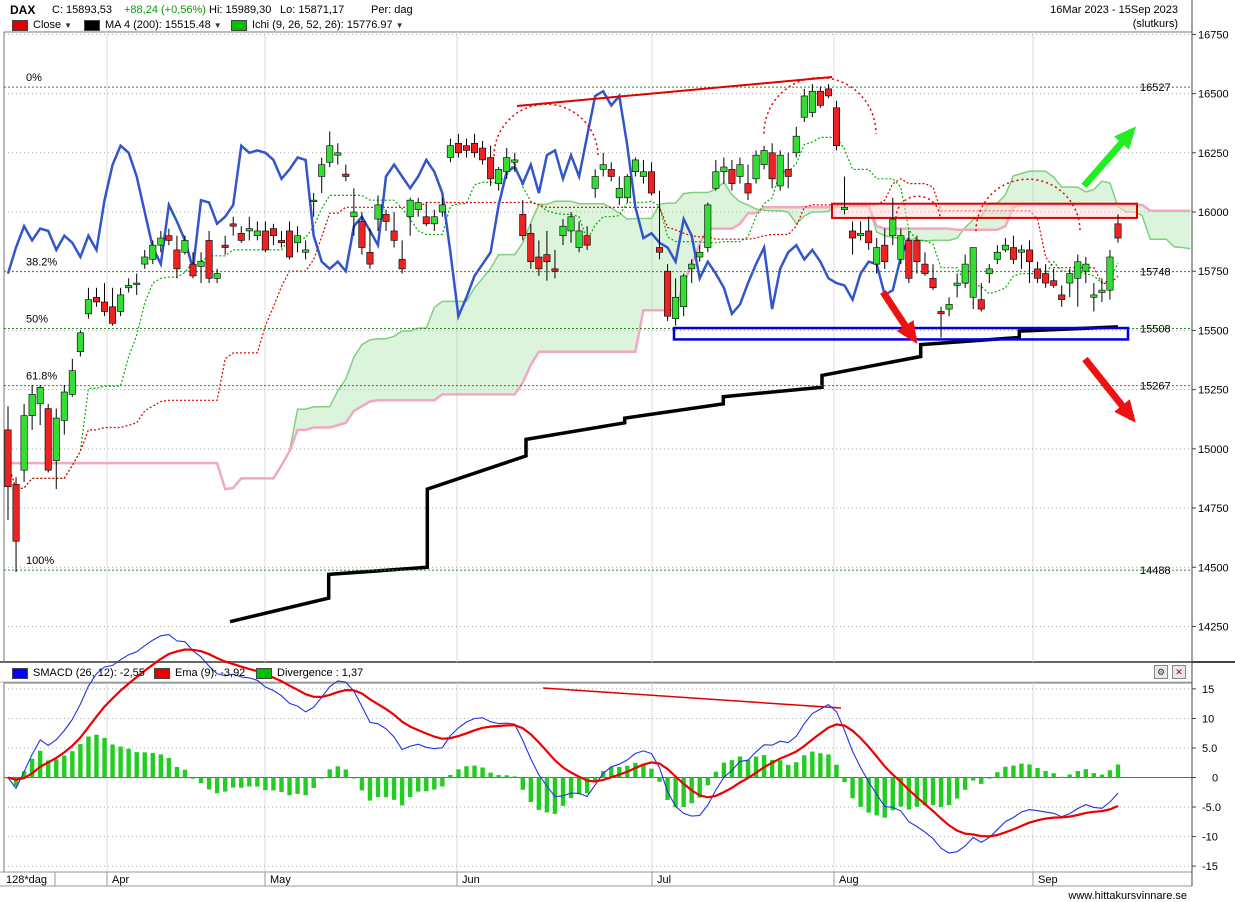 The image size is (1235, 902). Describe the element at coordinates (1048, 880) in the screenshot. I see `month-label: Sep` at that location.